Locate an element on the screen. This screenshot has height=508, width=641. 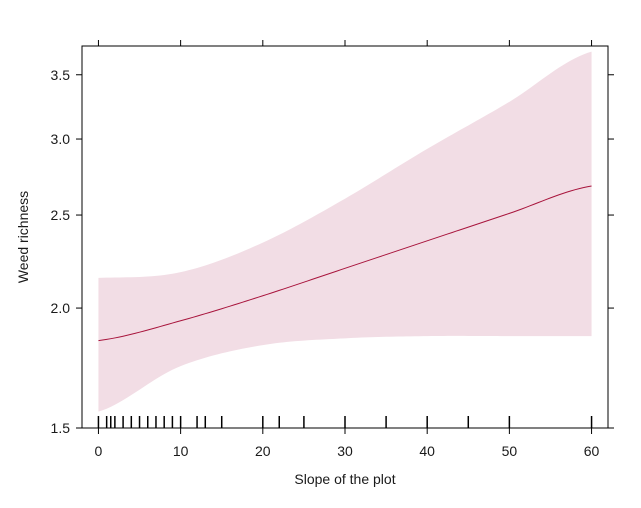
x-tick-label: 60 is located at coordinates (592, 451).